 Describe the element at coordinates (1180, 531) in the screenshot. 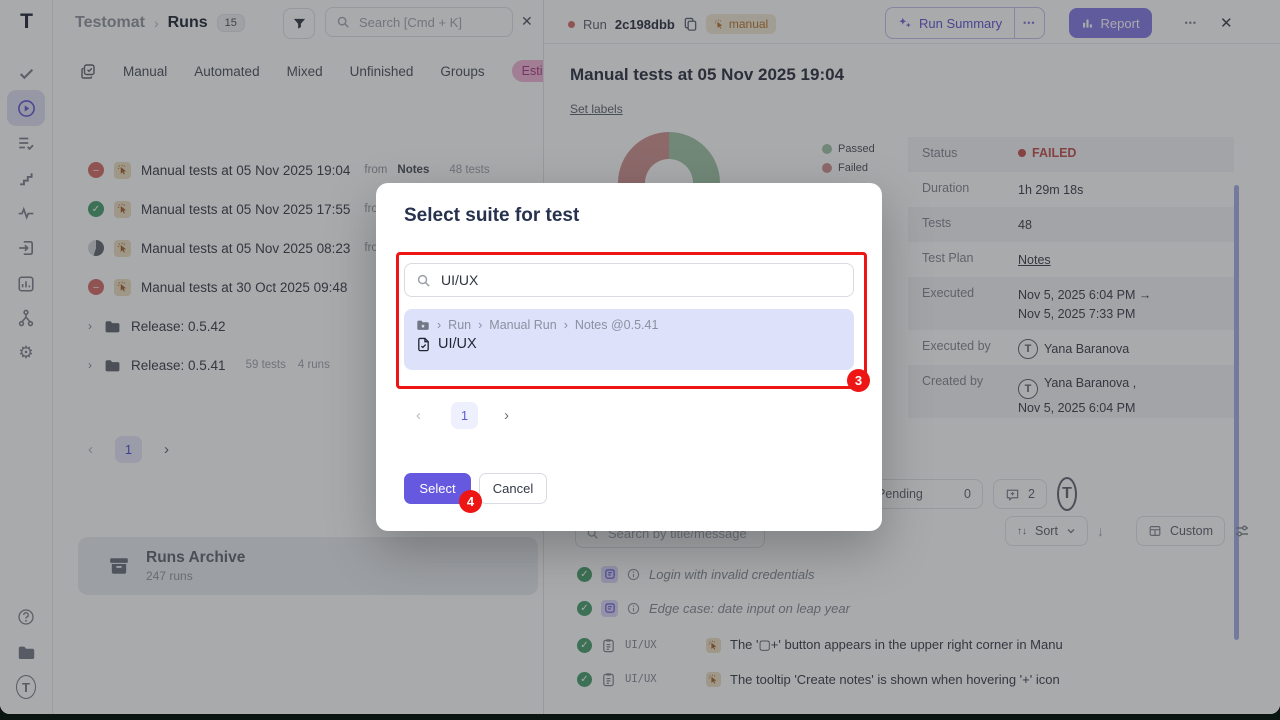

I see `custom-view-button: Custom` at that location.